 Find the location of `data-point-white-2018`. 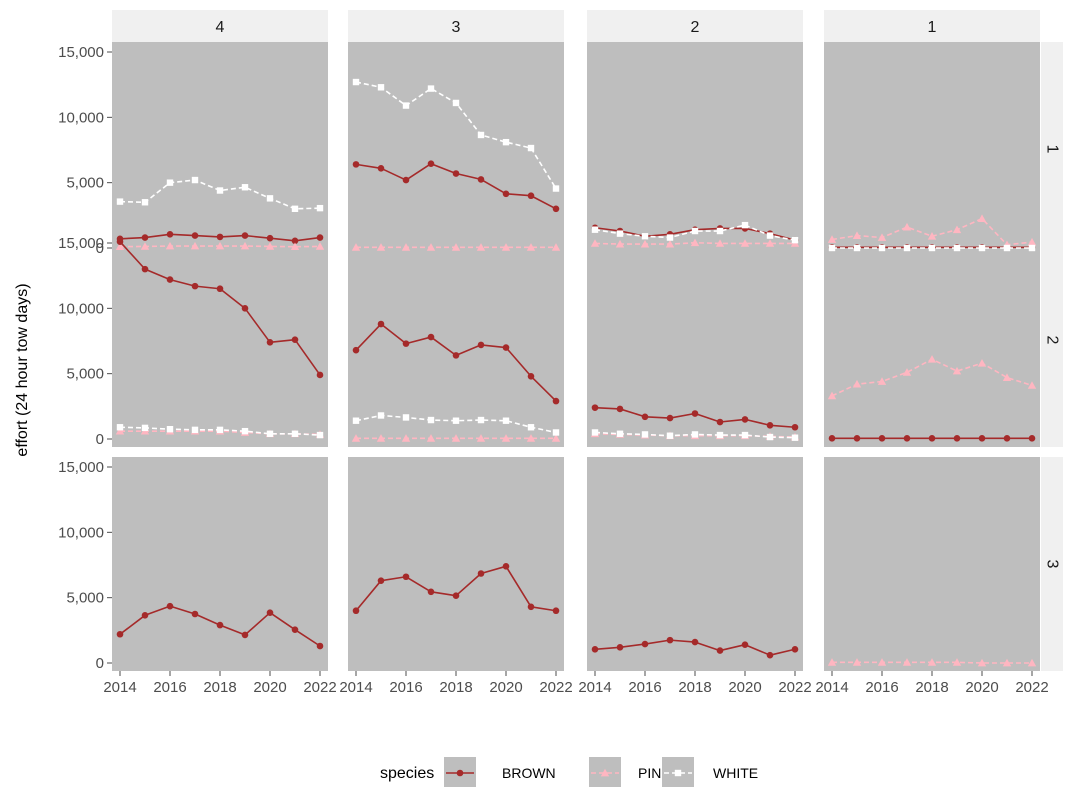

data-point-white-2018 is located at coordinates (932, 248).